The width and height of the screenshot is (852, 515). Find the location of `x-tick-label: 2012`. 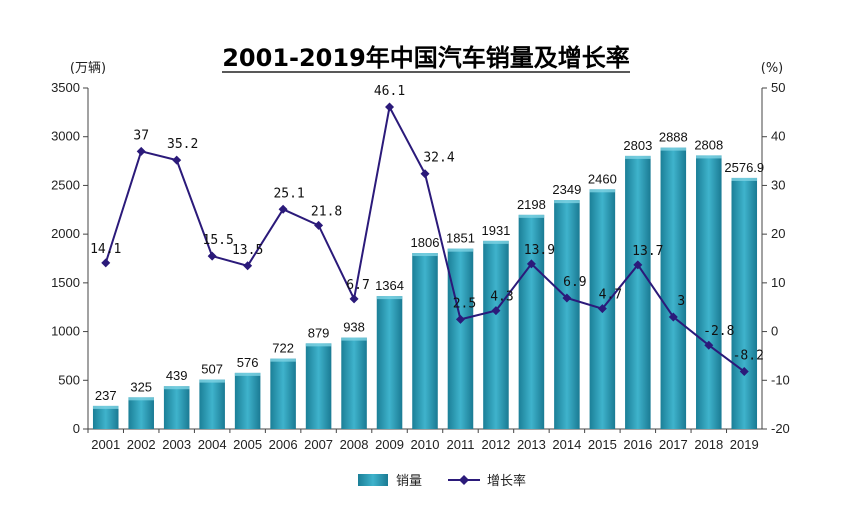

x-tick-label: 2012 is located at coordinates (495, 444).